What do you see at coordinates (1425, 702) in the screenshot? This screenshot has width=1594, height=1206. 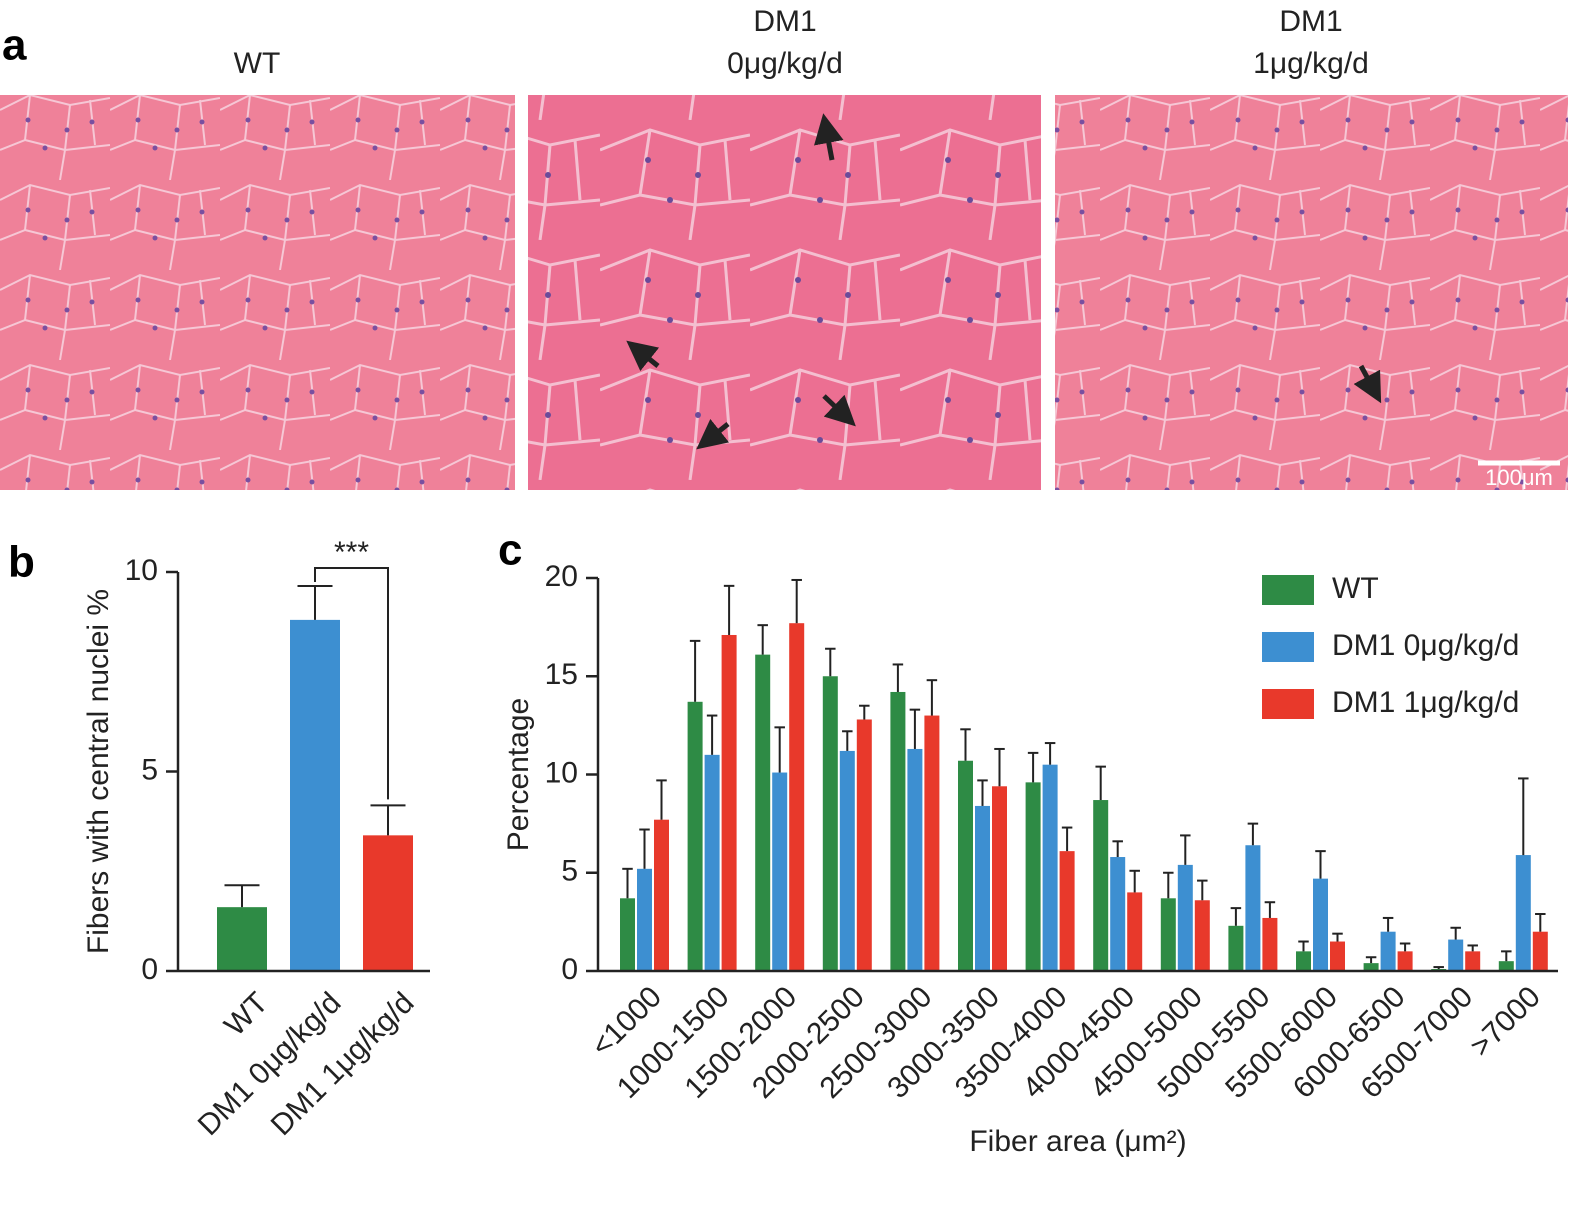 I see `legend-label: DM1 1μg/kg/d` at bounding box center [1425, 702].